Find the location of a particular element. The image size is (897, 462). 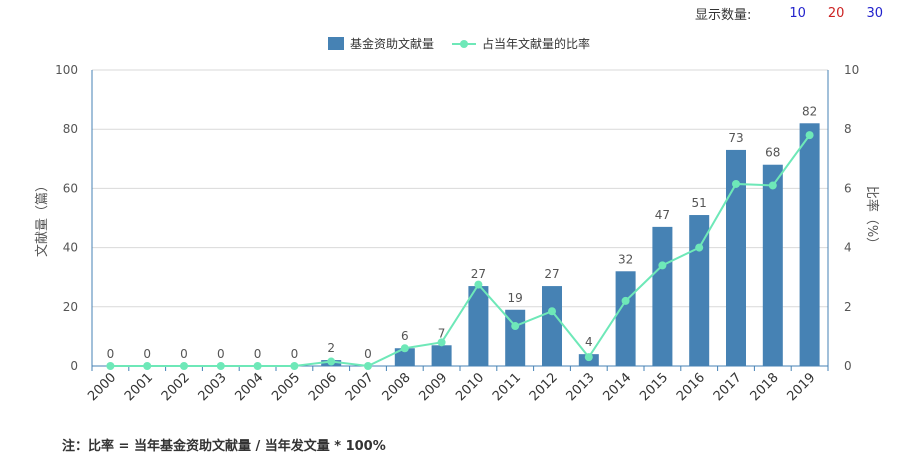

y2-tick-label: 0 is located at coordinates (848, 366).